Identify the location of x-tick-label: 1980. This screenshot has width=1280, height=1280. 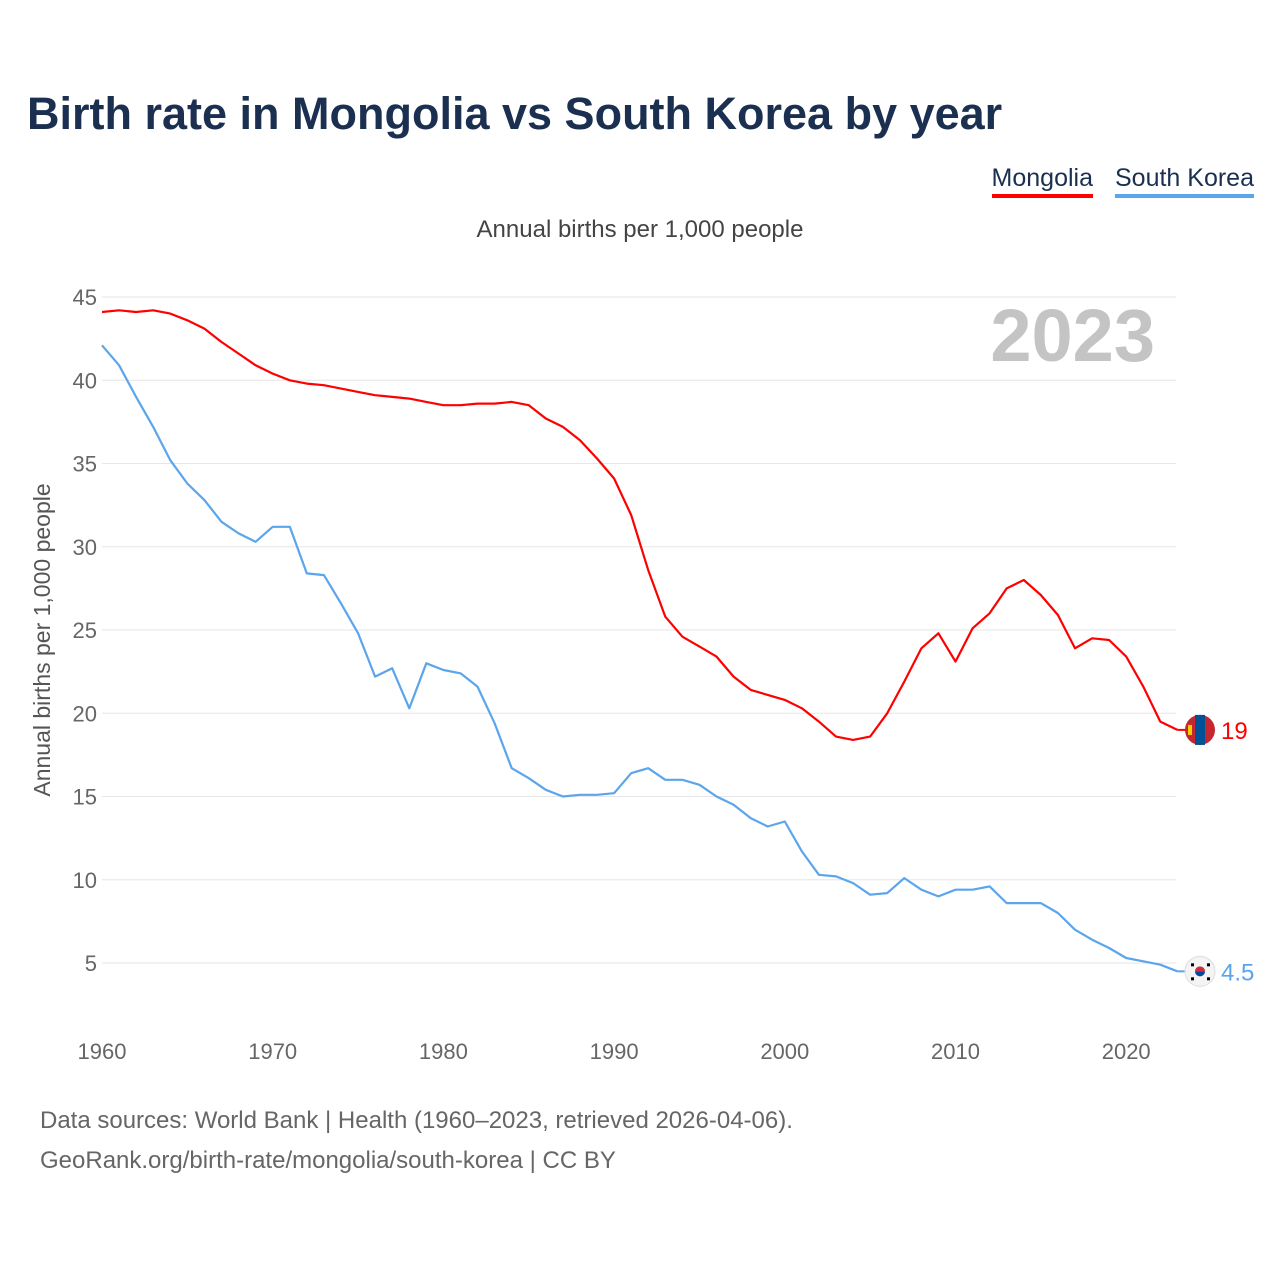
(443, 1051).